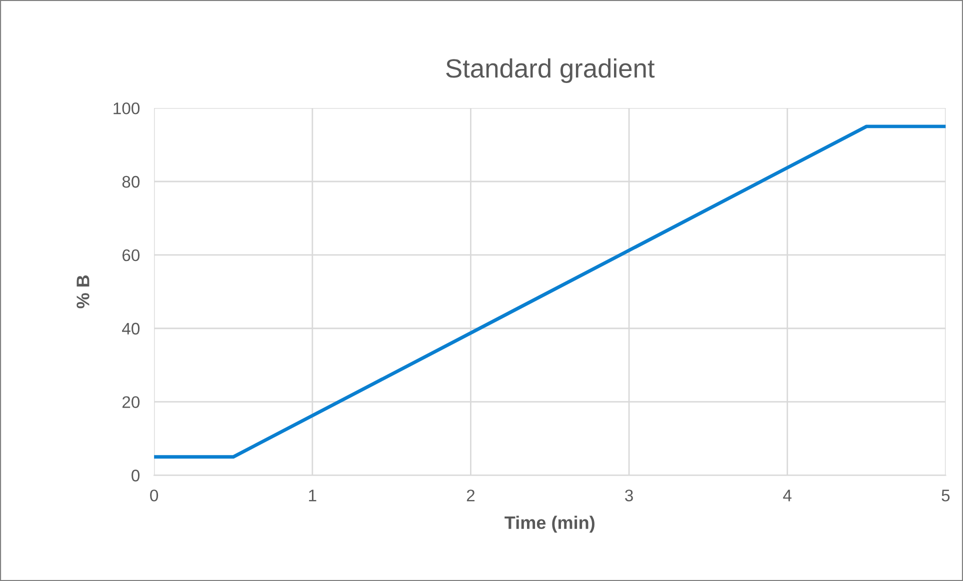  What do you see at coordinates (312, 496) in the screenshot?
I see `x-tick-label: 1` at bounding box center [312, 496].